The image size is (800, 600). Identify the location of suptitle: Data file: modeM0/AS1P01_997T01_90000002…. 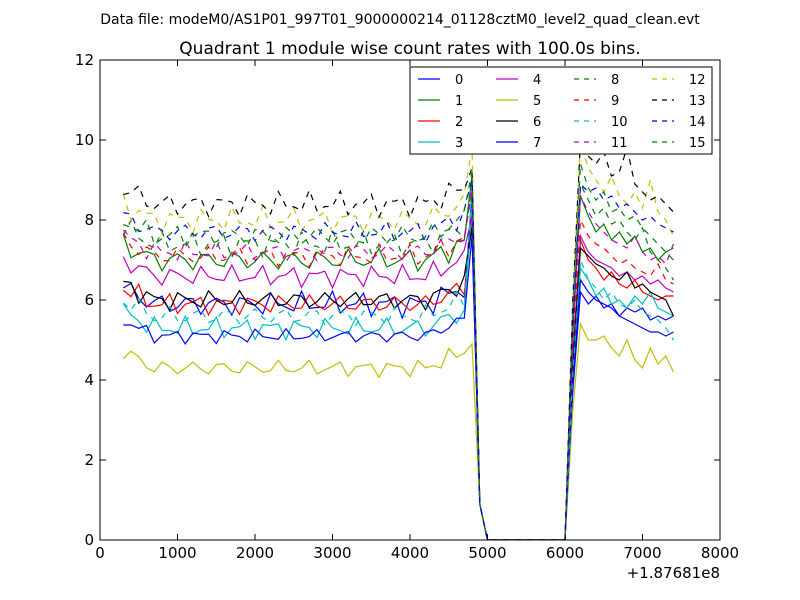
(400, 20).